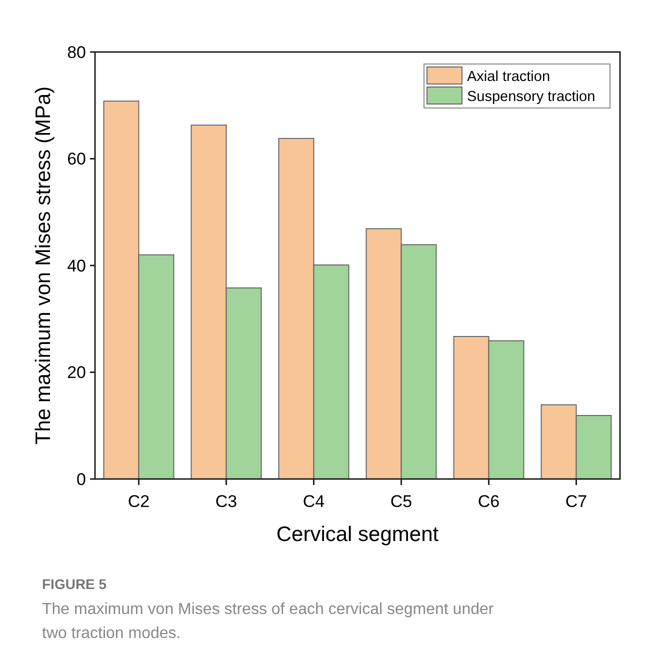 The width and height of the screenshot is (646, 661). What do you see at coordinates (268, 621) in the screenshot?
I see `text: The maximum von Mises stress of each cervical segment under two traction modes.` at bounding box center [268, 621].